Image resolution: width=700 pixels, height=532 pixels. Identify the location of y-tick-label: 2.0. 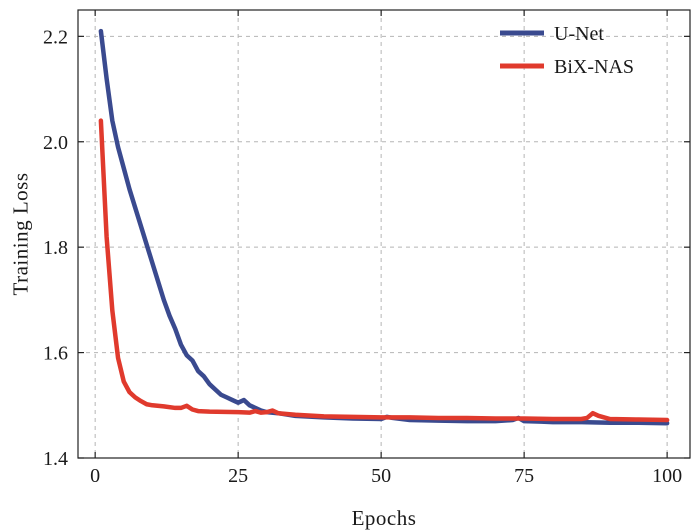
(55, 143).